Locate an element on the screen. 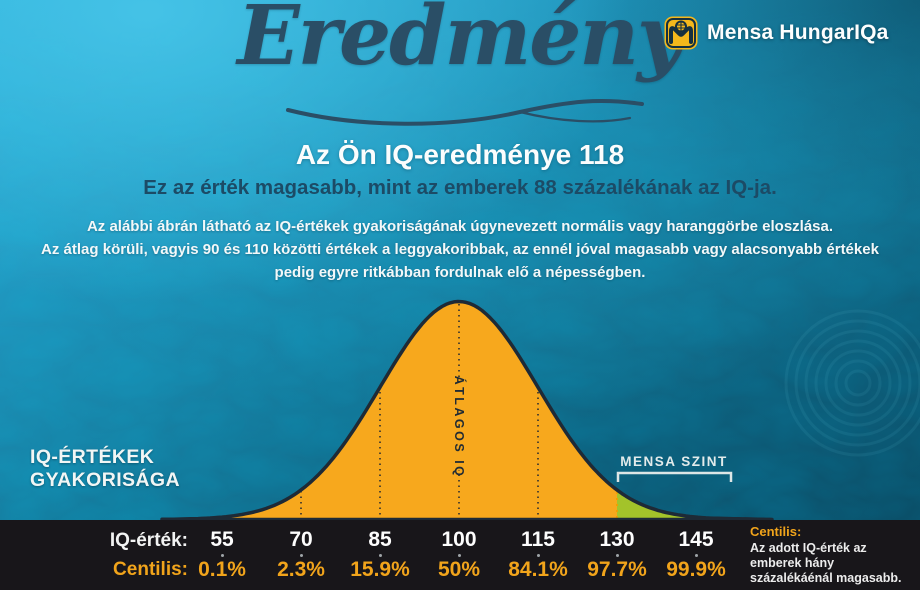 The width and height of the screenshot is (920, 590). iq-tick-value: 85 is located at coordinates (380, 539).